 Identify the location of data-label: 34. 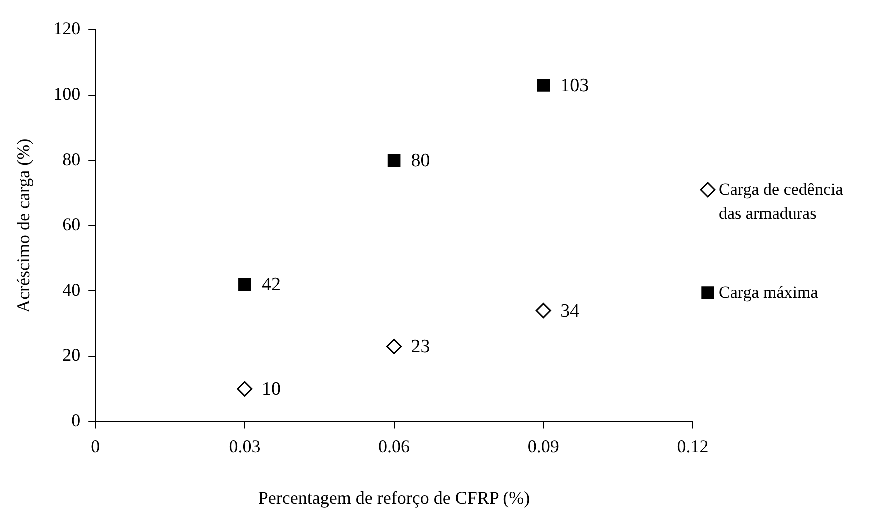
(570, 311).